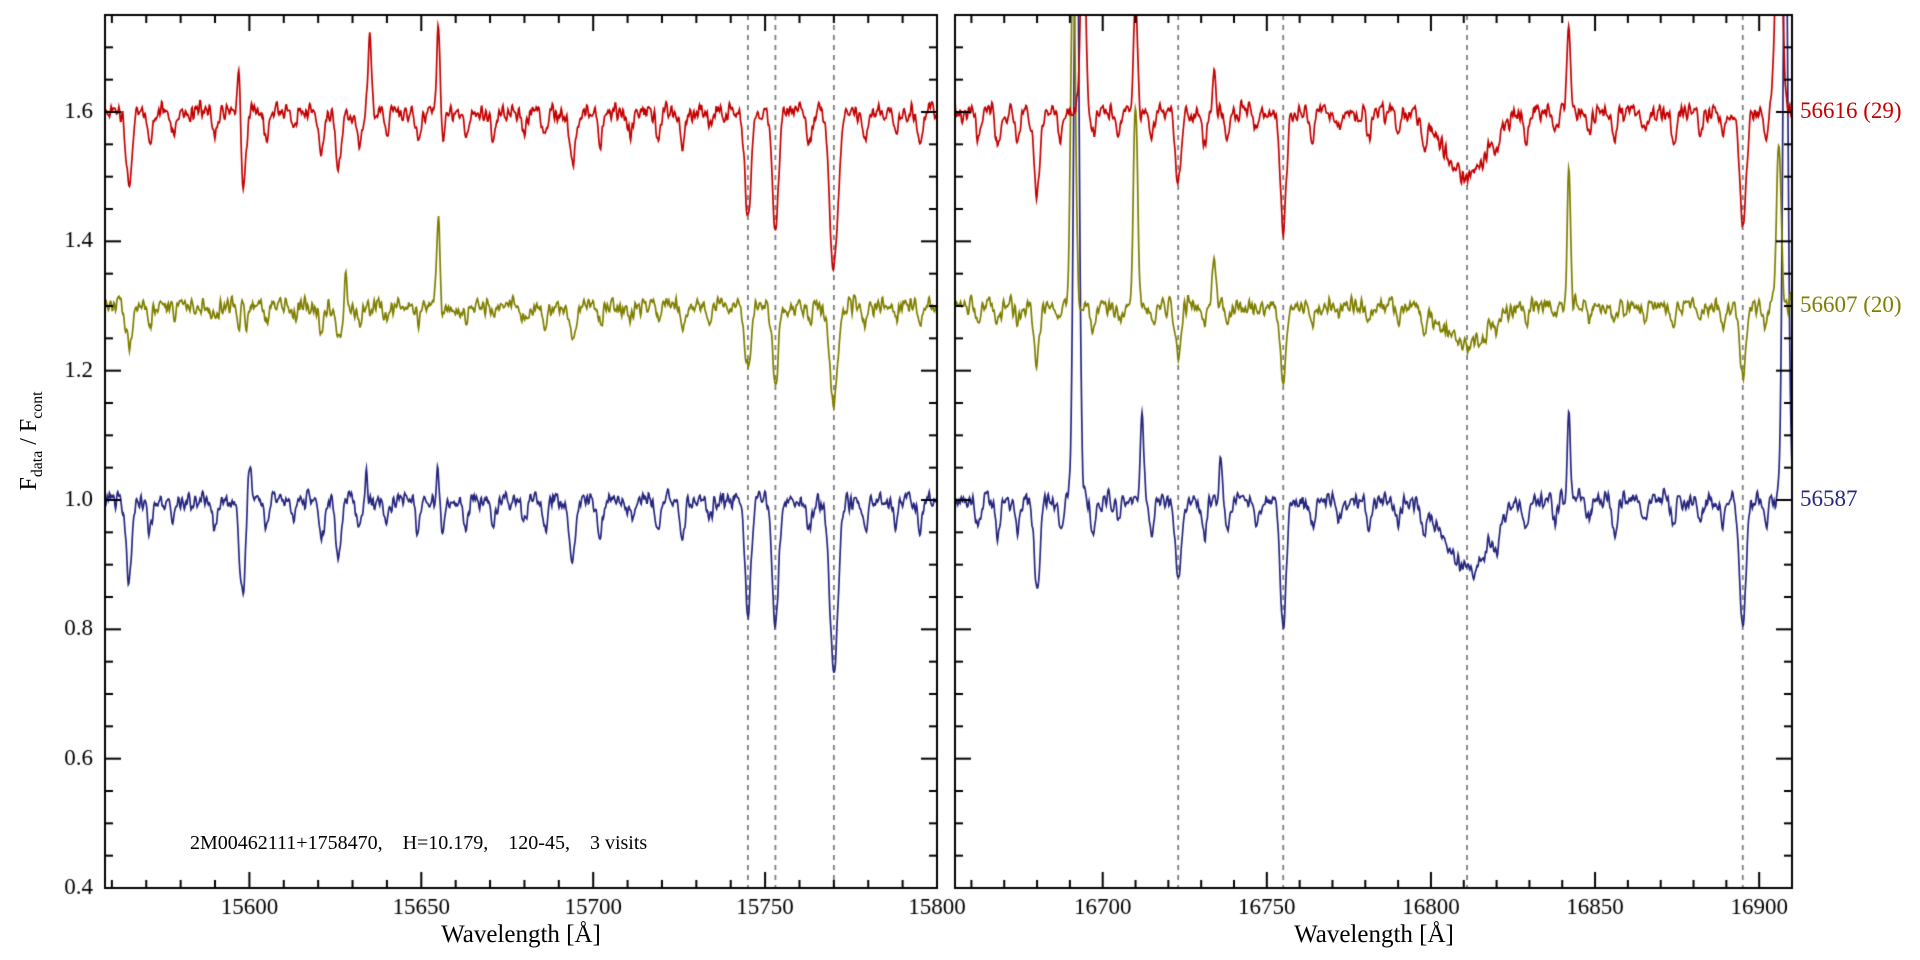 Image resolution: width=1920 pixels, height=960 pixels. What do you see at coordinates (29, 434) in the screenshot?
I see `y-axis-label-base2: / F` at bounding box center [29, 434].